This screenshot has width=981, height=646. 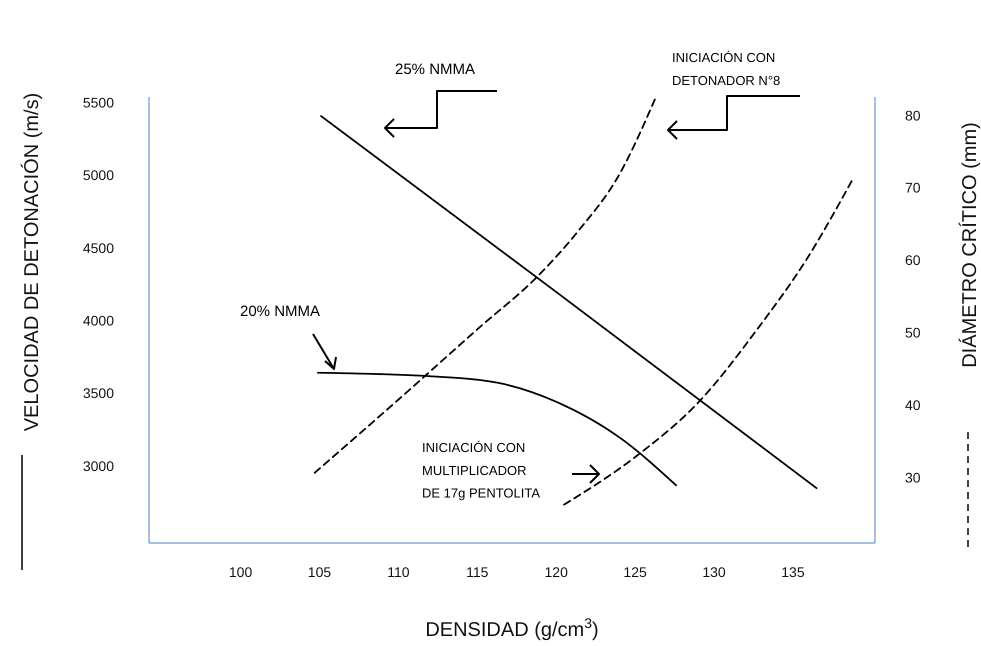 I want to click on series-label: INICIACIÓN CON MULTIPLICADOR DE 17g PENTOLITA, so click(x=481, y=470).